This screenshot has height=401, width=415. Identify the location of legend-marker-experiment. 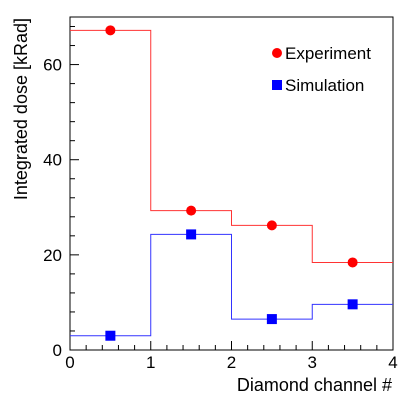
(277, 53).